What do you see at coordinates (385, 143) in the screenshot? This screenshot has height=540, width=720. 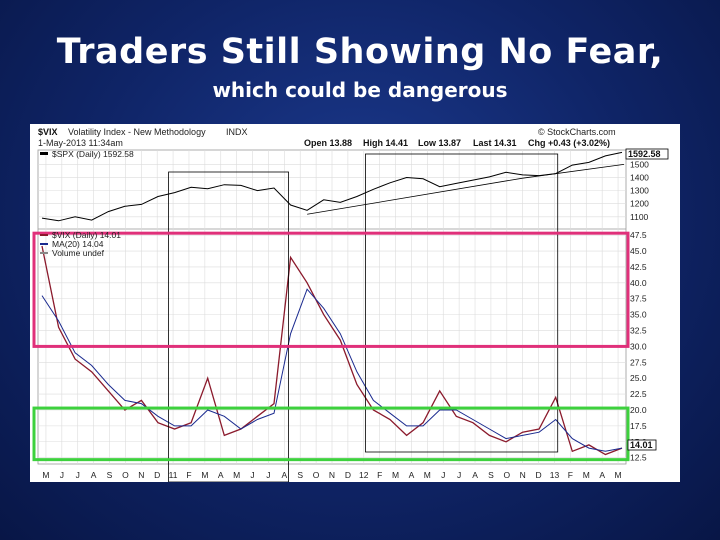 I see `chart-high: High 14.41` at bounding box center [385, 143].